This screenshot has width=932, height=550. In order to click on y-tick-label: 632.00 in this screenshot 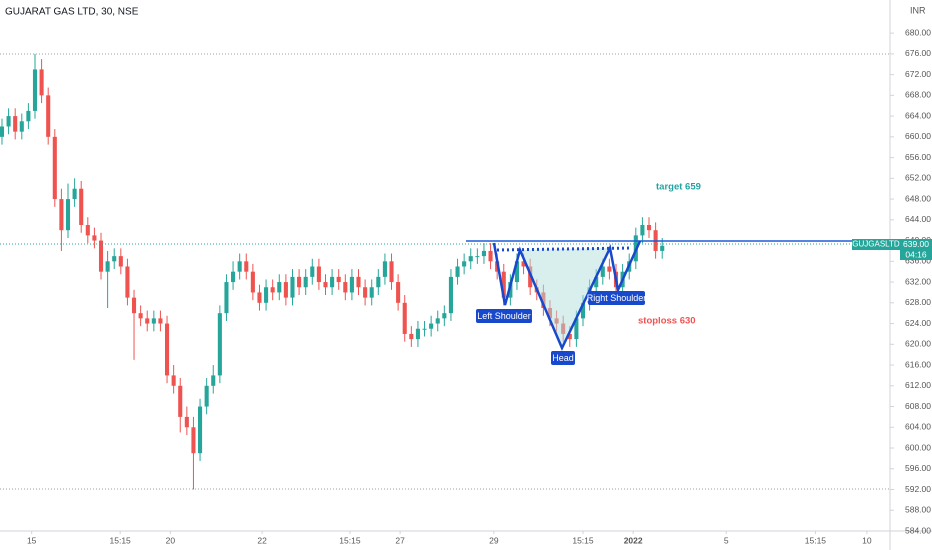, I will do `click(918, 281)`.